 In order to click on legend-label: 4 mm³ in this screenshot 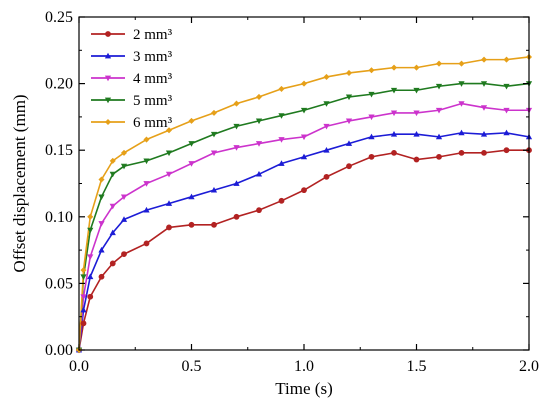, I will do `click(153, 79)`.